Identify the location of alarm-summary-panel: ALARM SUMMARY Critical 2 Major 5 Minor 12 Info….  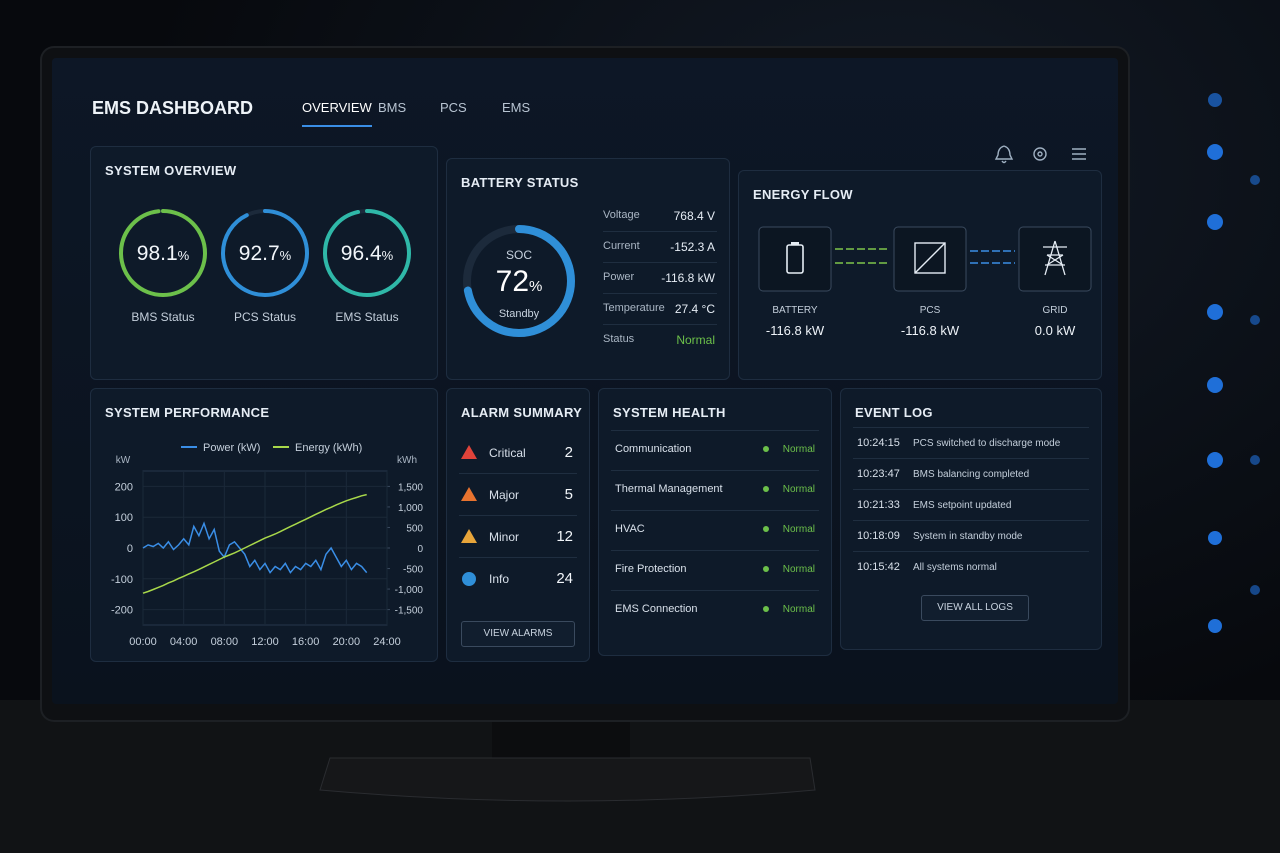
(518, 525).